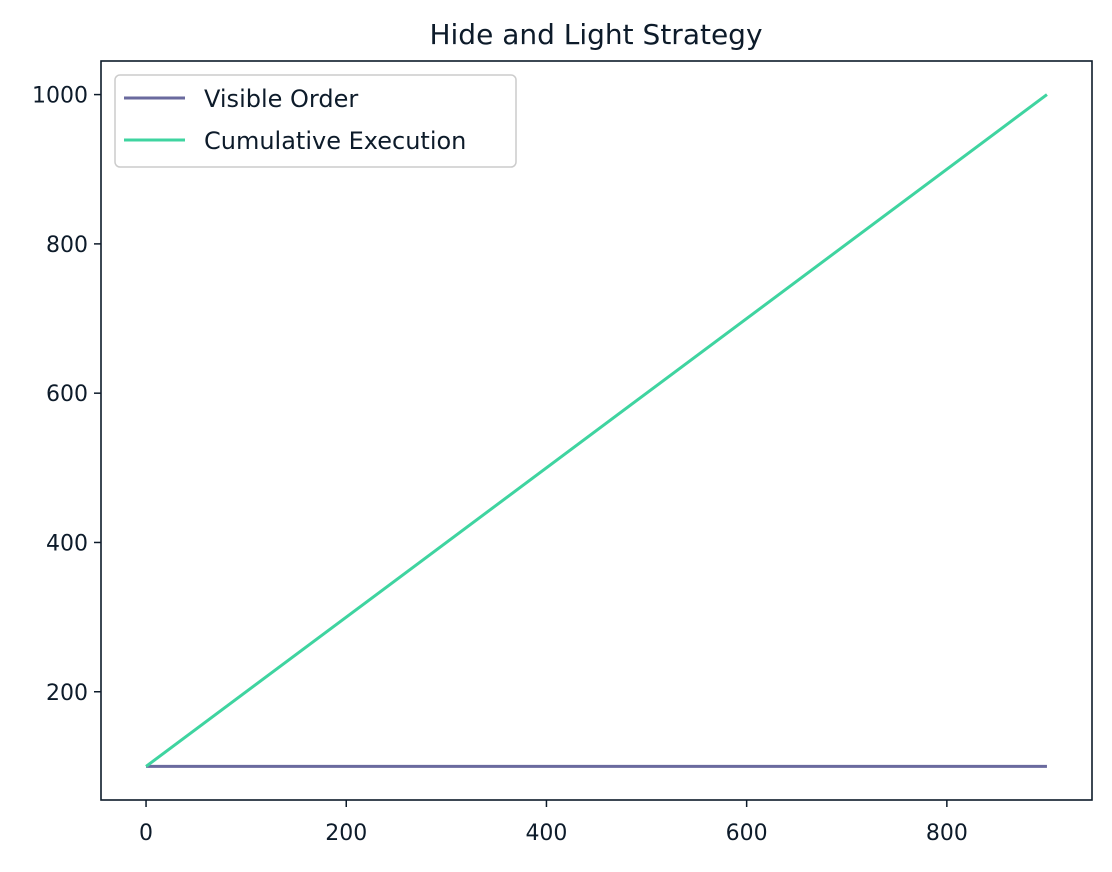  I want to click on y-tick-label: 600, so click(67, 394).